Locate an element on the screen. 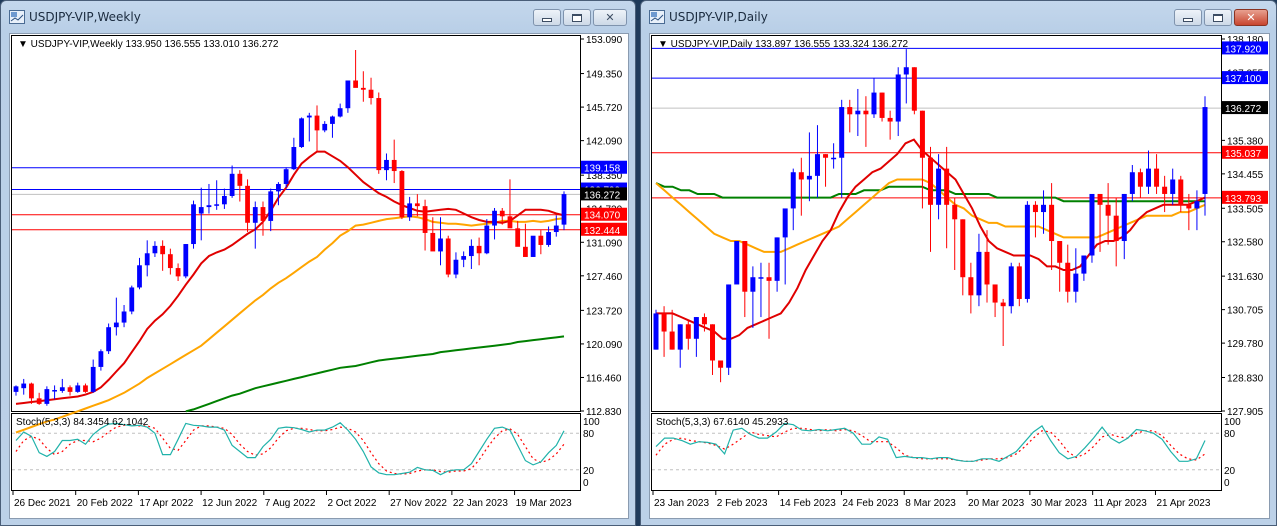 The width and height of the screenshot is (1277, 526). minimize-button is located at coordinates (1188, 17).